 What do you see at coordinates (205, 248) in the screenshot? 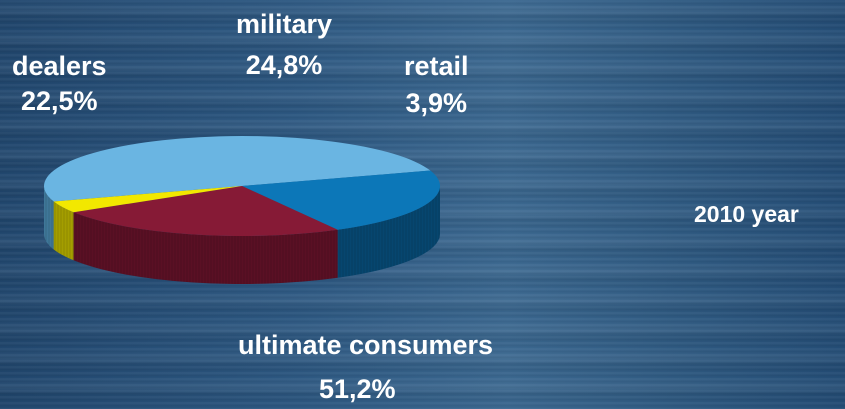
I see `pie-side-military` at bounding box center [205, 248].